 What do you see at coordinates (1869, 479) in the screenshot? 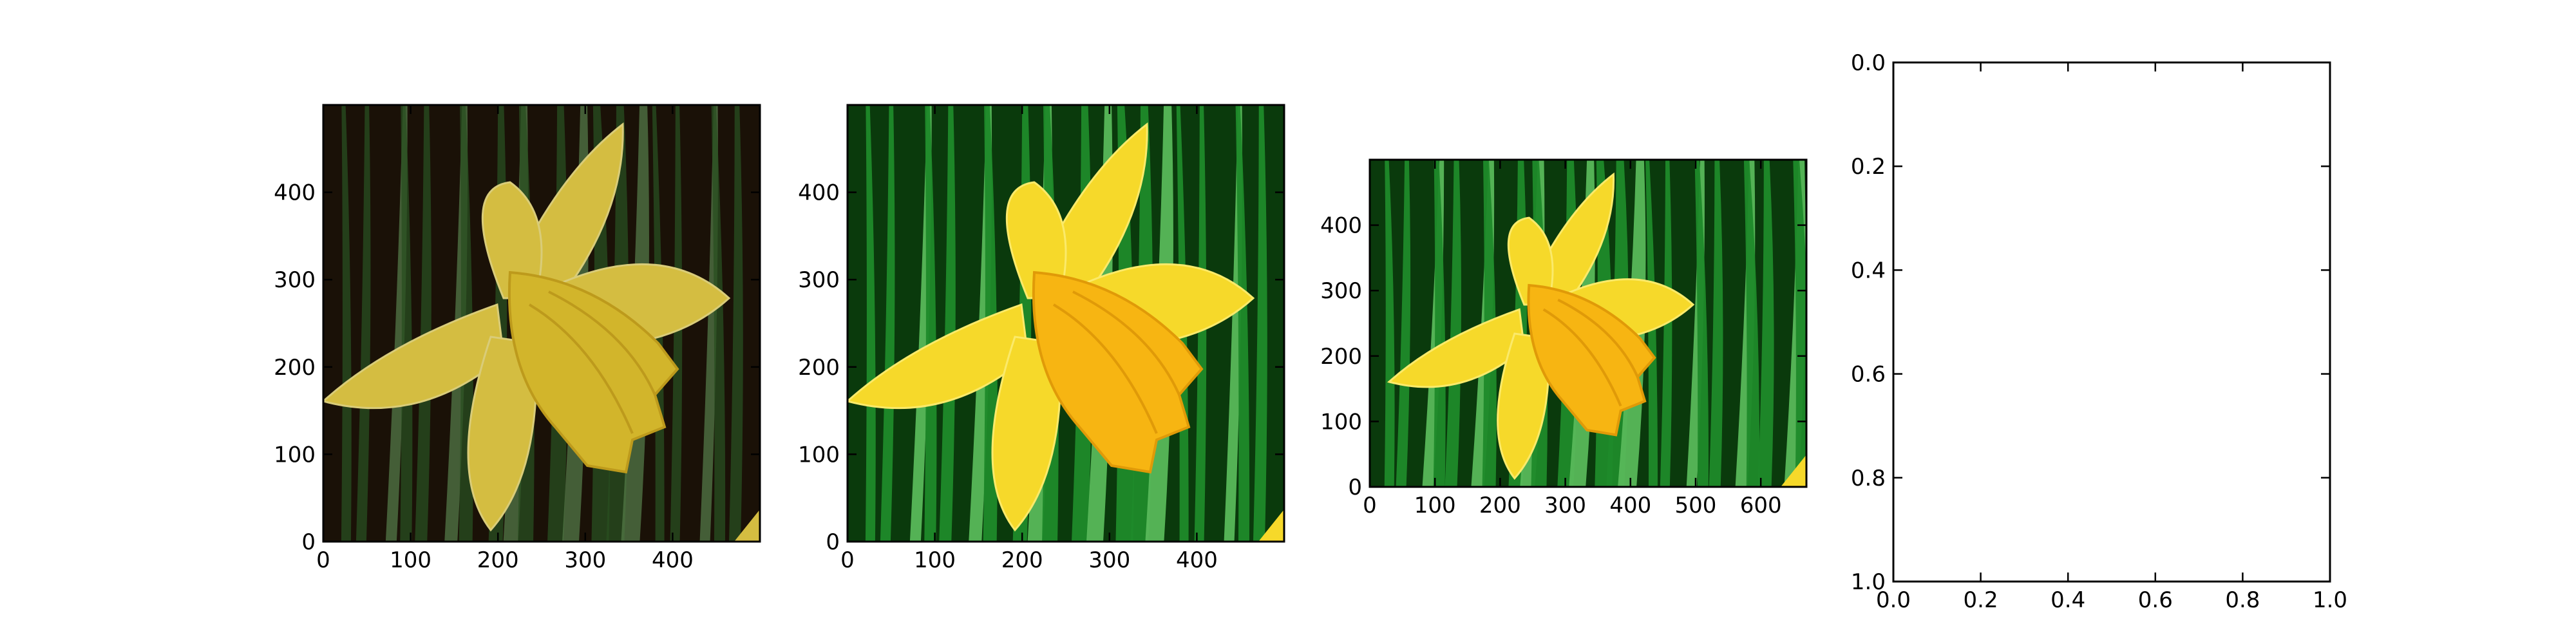
I see `y-tick-label: 0.8` at bounding box center [1869, 479].